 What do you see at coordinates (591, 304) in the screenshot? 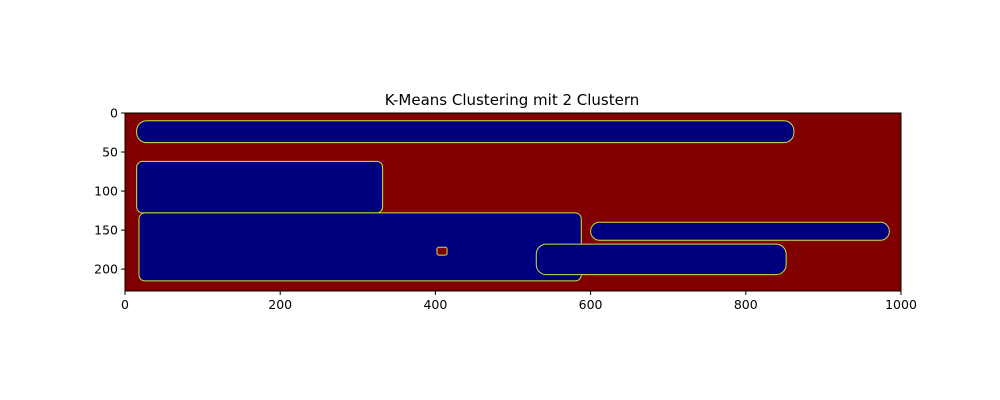
I see `x-tick-label: 600` at bounding box center [591, 304].